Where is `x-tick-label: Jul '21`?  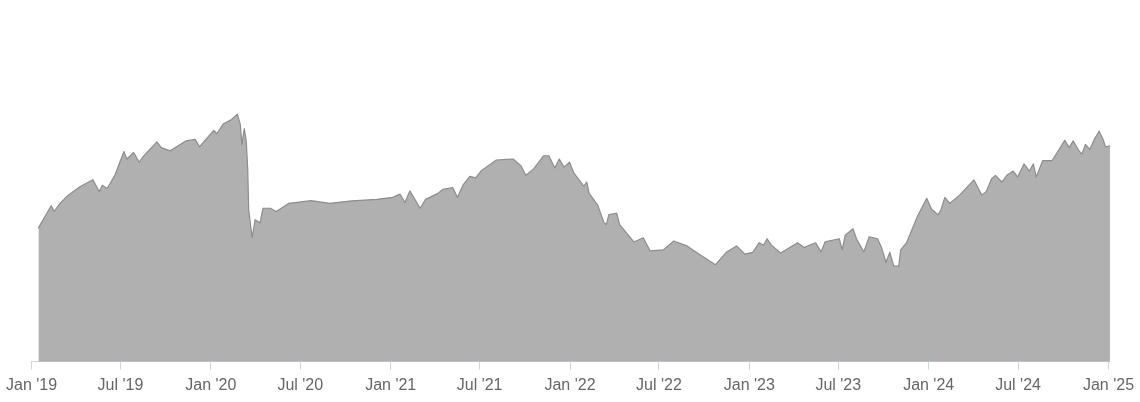 x-tick-label: Jul '21 is located at coordinates (479, 384).